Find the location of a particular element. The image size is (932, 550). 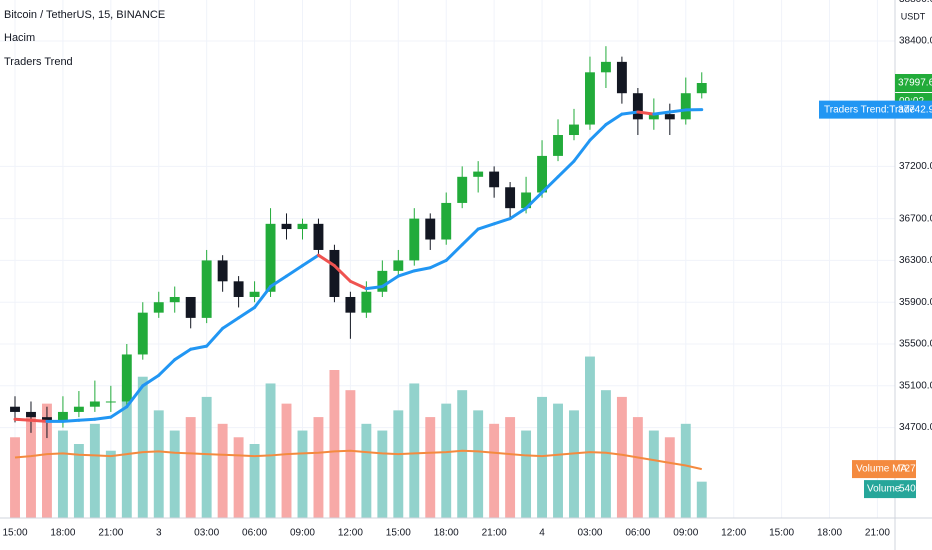

y-tick-label: 35500.00 is located at coordinates (915, 344).